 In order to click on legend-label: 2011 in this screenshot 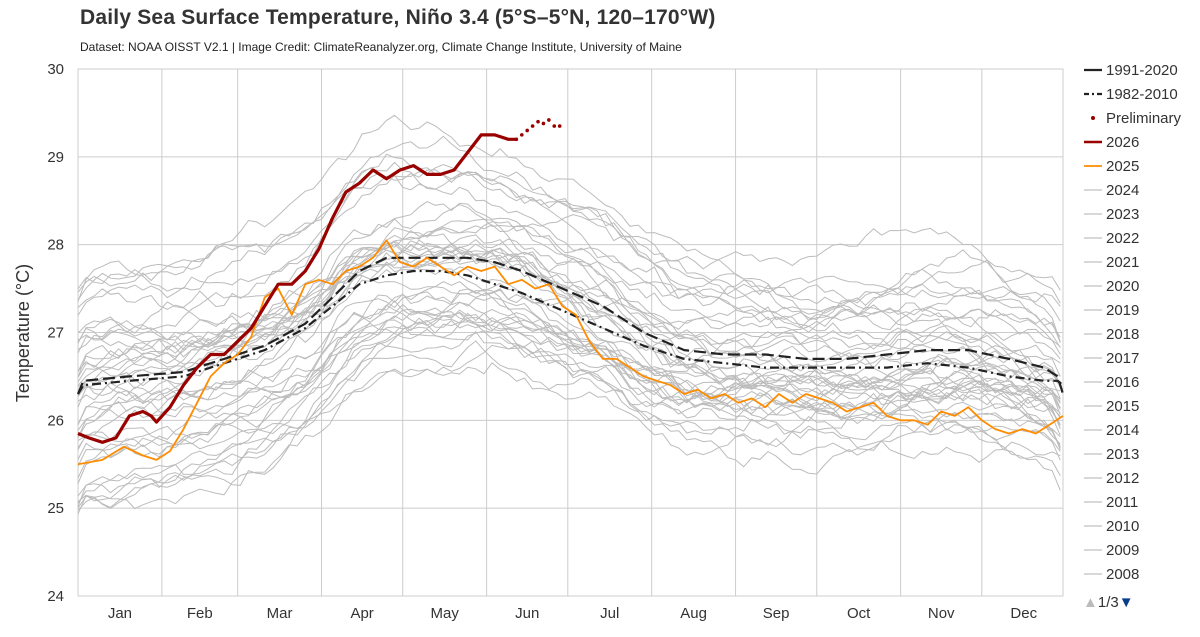, I will do `click(1122, 502)`.